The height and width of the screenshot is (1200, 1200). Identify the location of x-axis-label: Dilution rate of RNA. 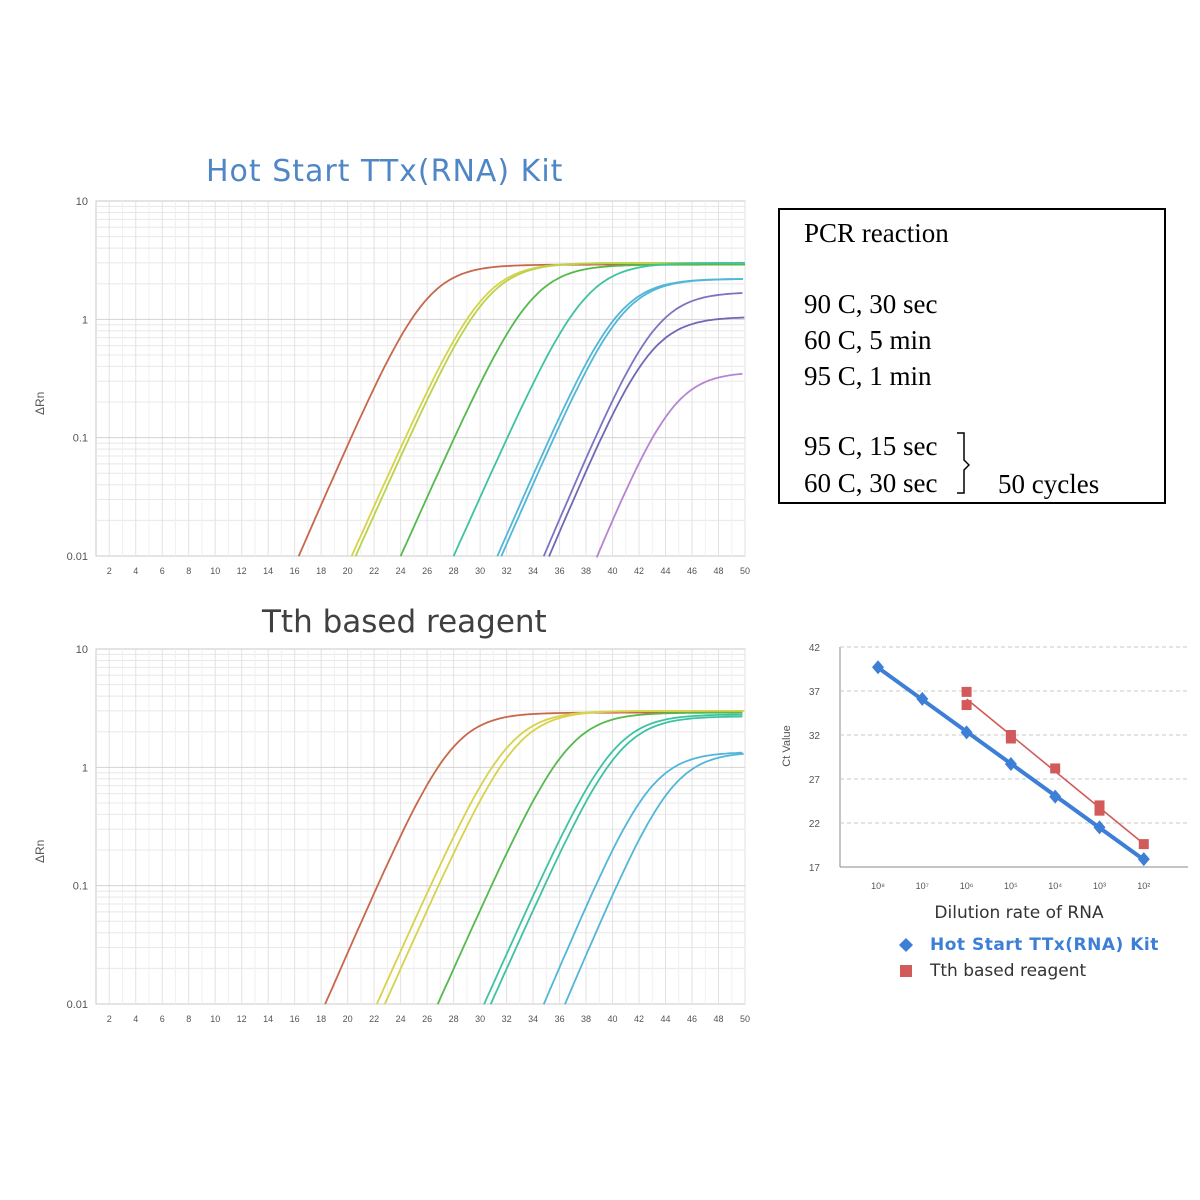
(1019, 913).